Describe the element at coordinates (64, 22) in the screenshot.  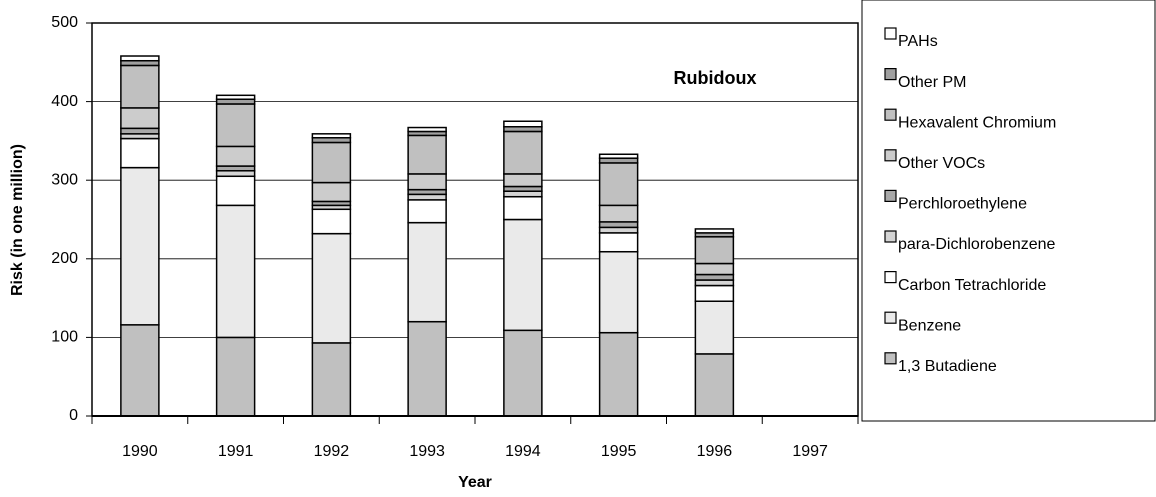
I see `y-tick-label: 500` at that location.